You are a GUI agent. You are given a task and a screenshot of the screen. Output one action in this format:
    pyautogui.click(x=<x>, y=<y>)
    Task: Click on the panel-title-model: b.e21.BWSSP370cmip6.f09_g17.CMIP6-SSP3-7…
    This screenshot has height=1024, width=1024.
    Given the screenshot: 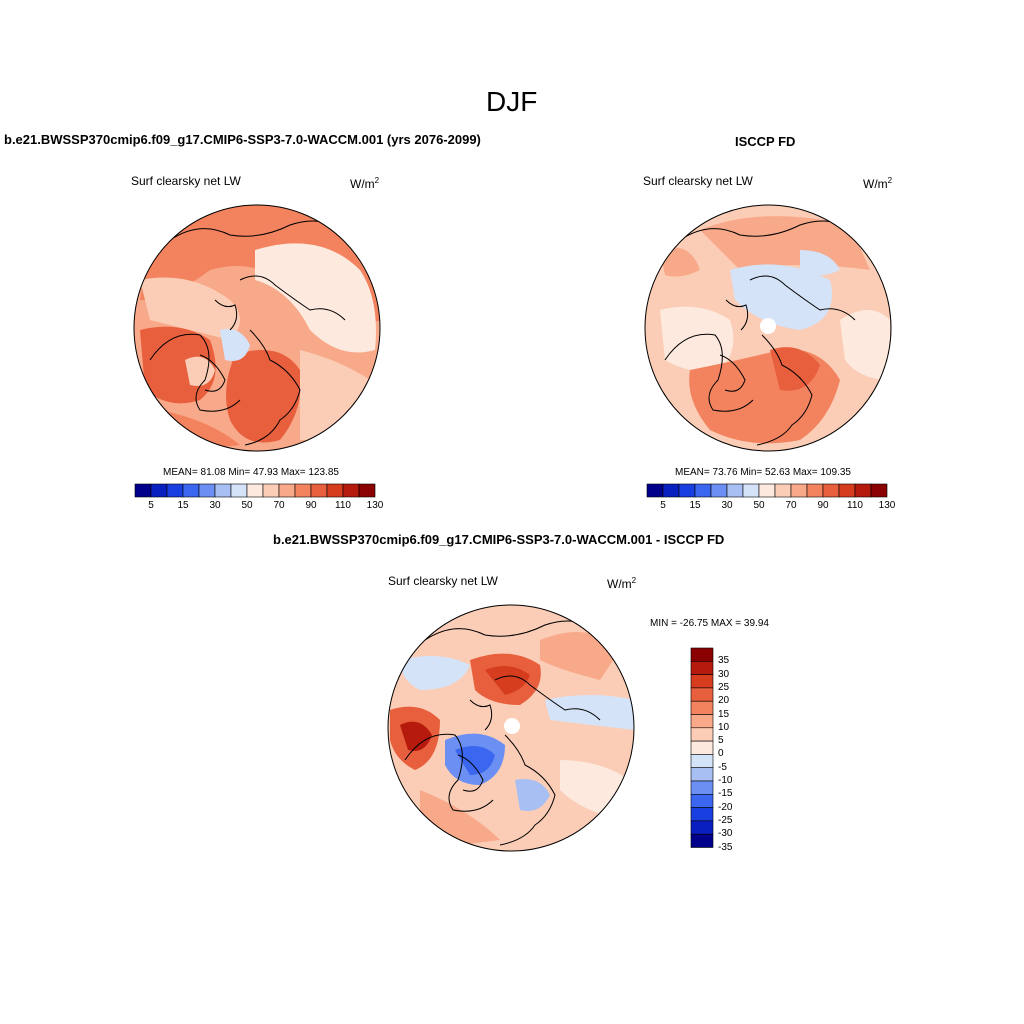 What is the action you would take?
    pyautogui.click(x=242, y=139)
    